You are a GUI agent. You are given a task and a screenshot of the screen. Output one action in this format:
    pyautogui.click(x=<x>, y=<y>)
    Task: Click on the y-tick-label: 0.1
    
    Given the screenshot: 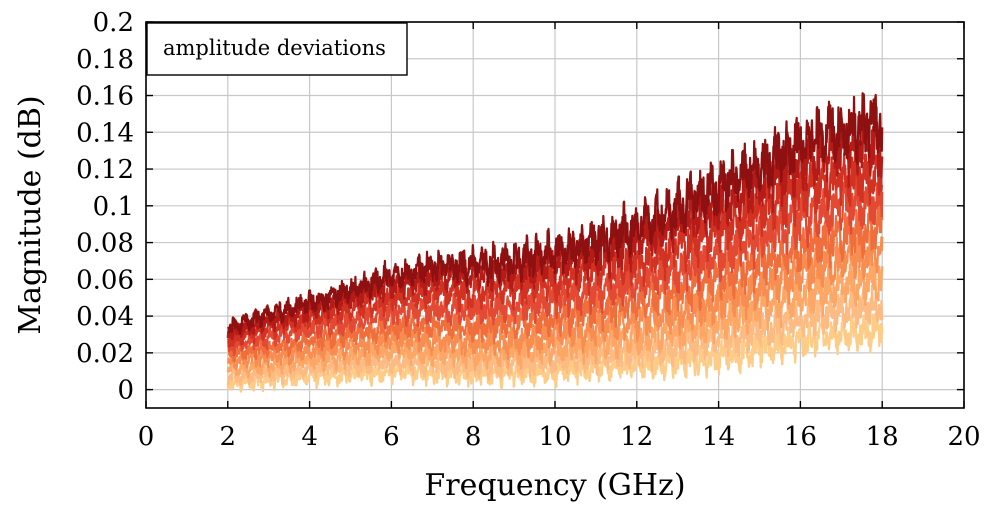 What is the action you would take?
    pyautogui.click(x=113, y=207)
    